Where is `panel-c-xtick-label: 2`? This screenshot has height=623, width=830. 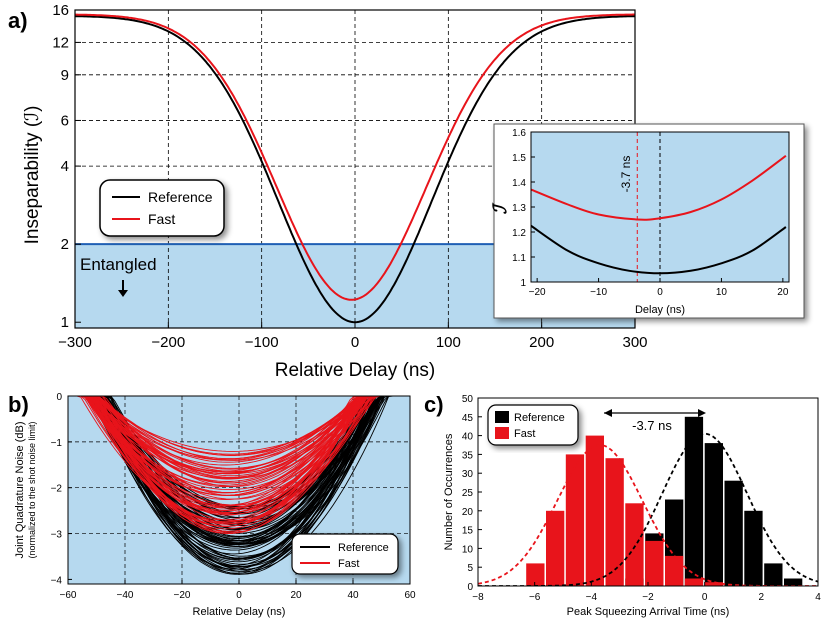
panel-c-xtick-label: 2 is located at coordinates (762, 597).